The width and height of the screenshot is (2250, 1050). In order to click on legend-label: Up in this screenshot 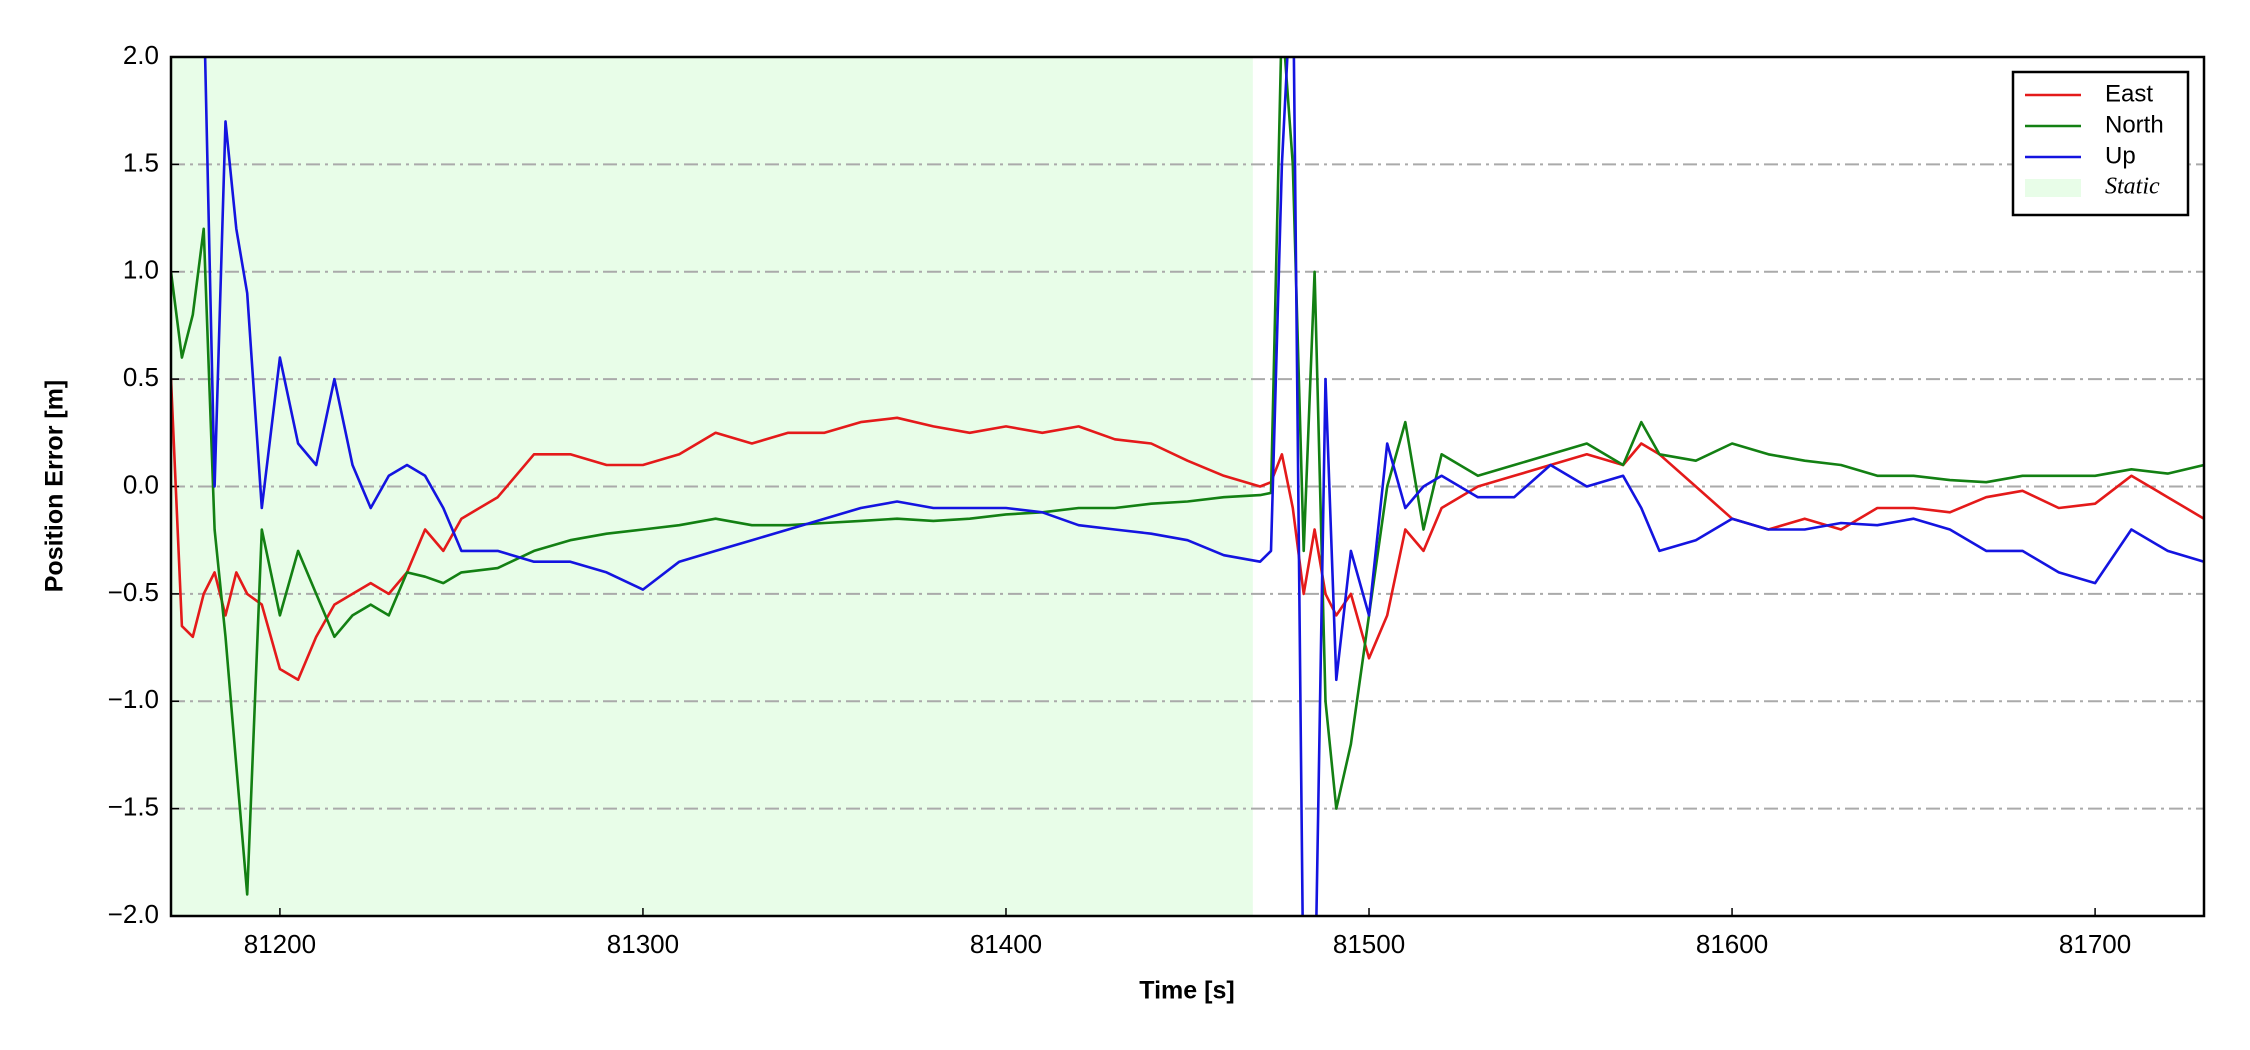, I will do `click(2120, 155)`.